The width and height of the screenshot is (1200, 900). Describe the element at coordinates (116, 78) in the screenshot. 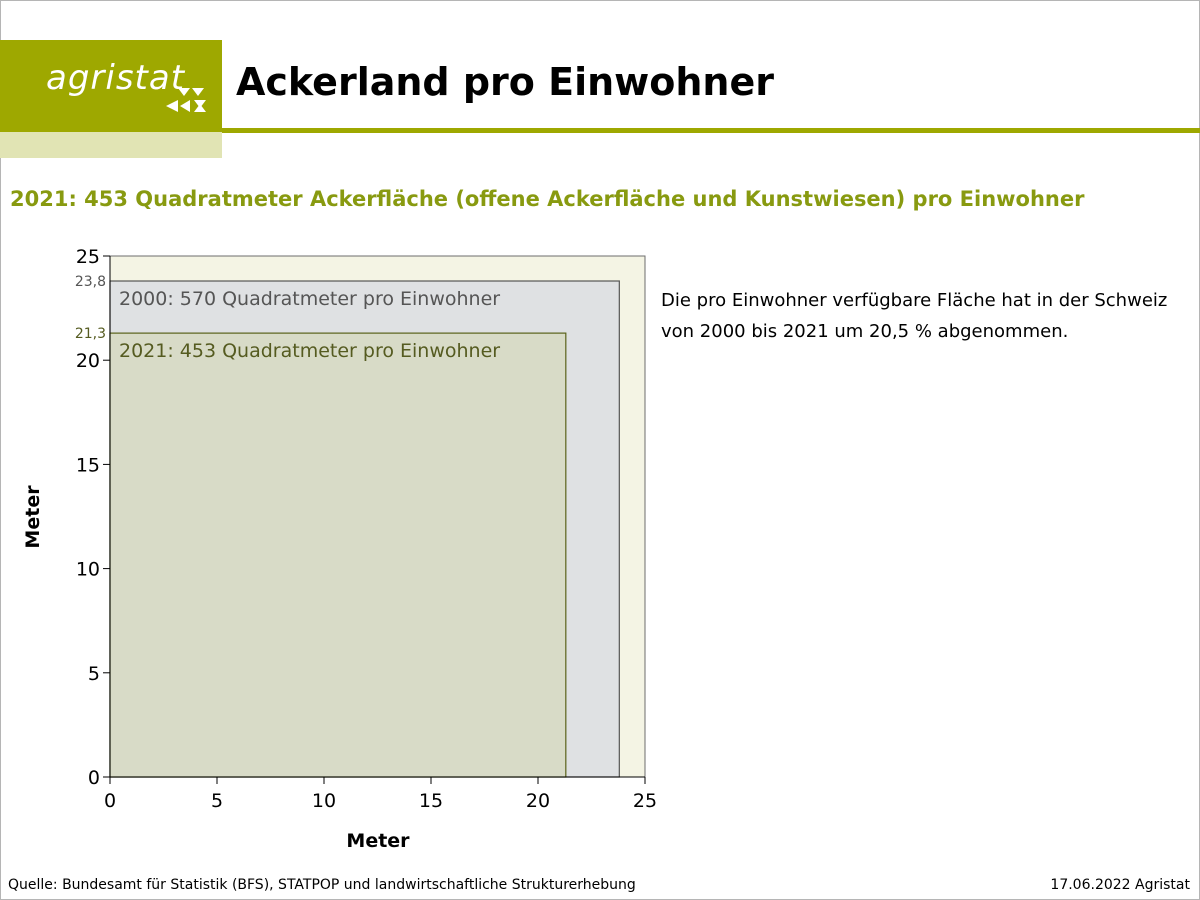

I see `logo-text: agristat` at that location.